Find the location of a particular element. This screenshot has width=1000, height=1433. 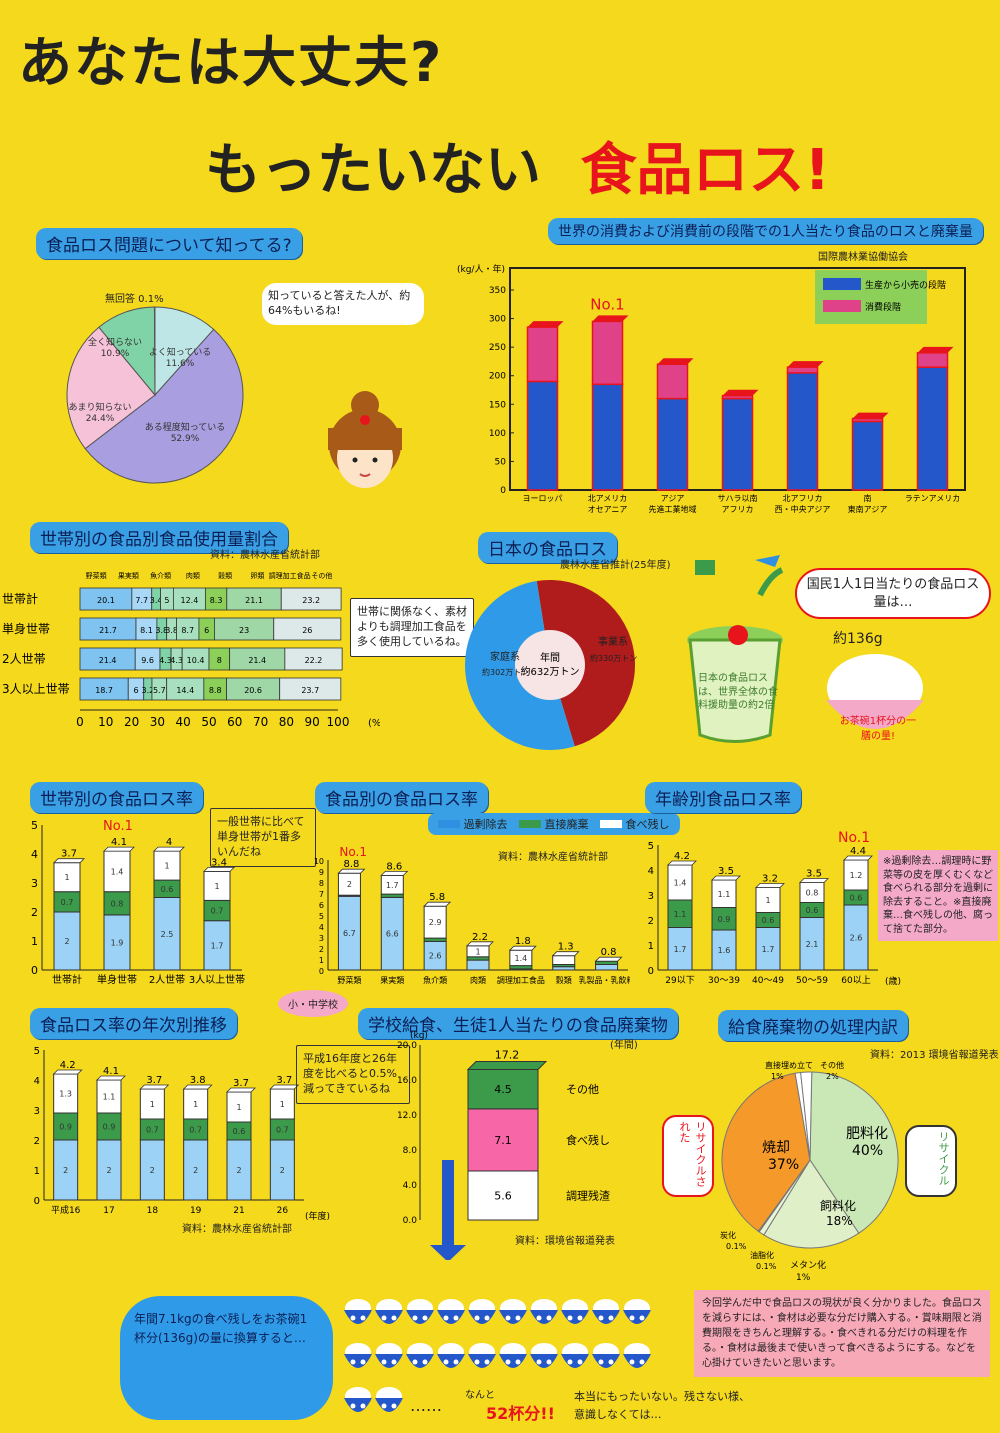

foodloss-bar-value: 6.7 is located at coordinates (349, 933).